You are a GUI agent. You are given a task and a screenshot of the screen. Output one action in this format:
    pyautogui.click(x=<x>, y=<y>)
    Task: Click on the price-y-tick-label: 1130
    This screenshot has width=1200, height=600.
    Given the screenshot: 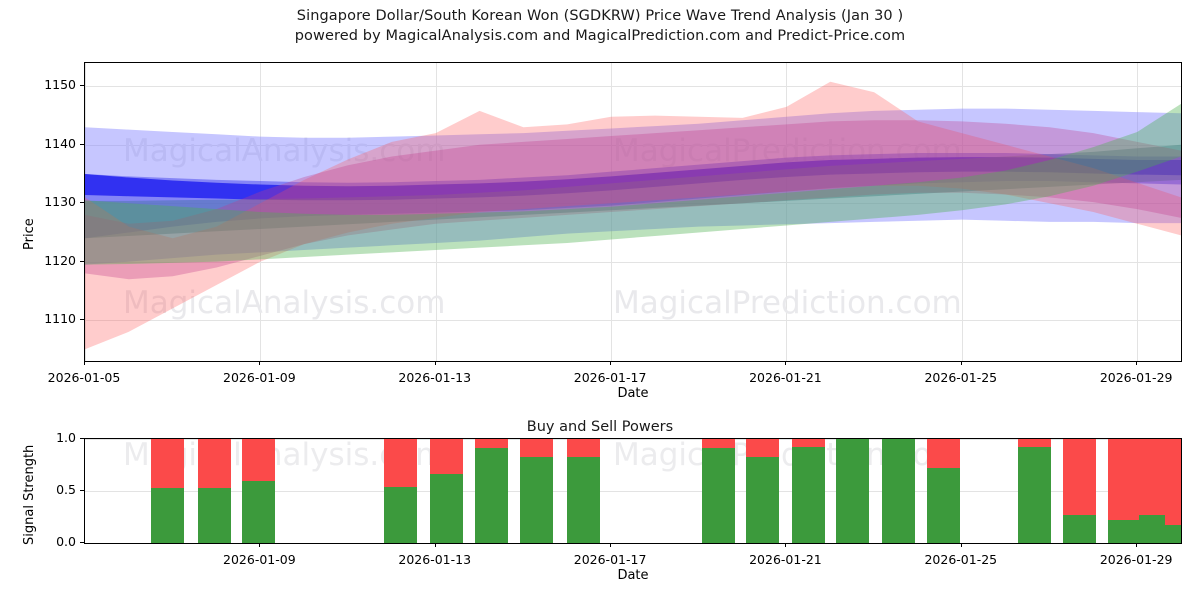 What is the action you would take?
    pyautogui.click(x=60, y=202)
    